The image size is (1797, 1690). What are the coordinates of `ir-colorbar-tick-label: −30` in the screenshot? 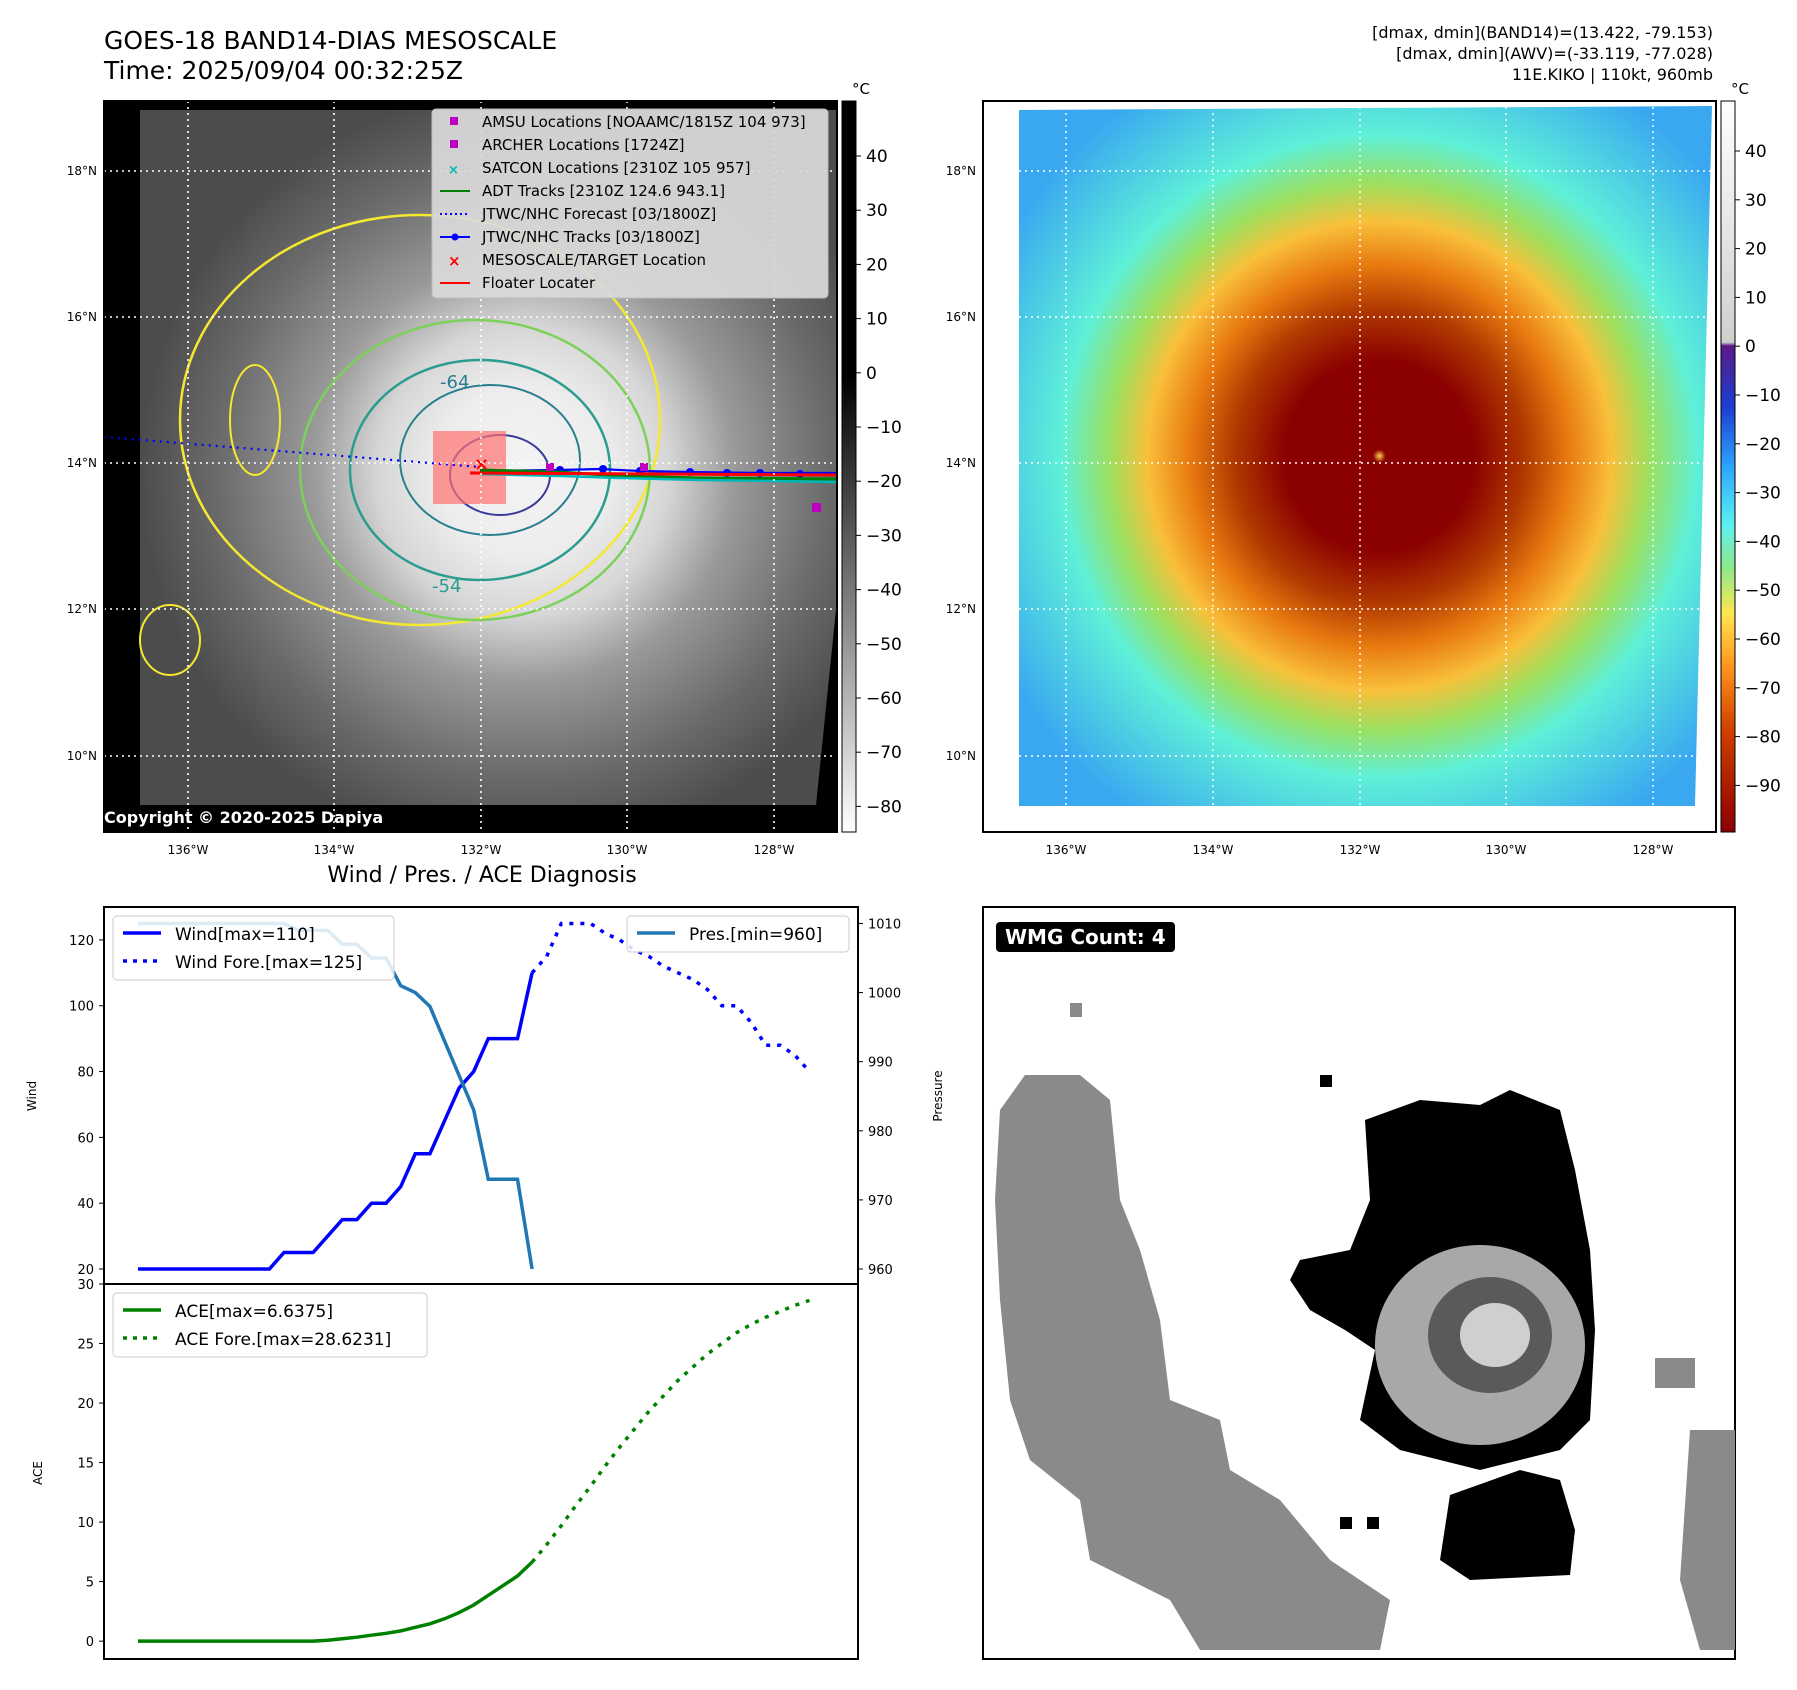 It's located at (884, 536).